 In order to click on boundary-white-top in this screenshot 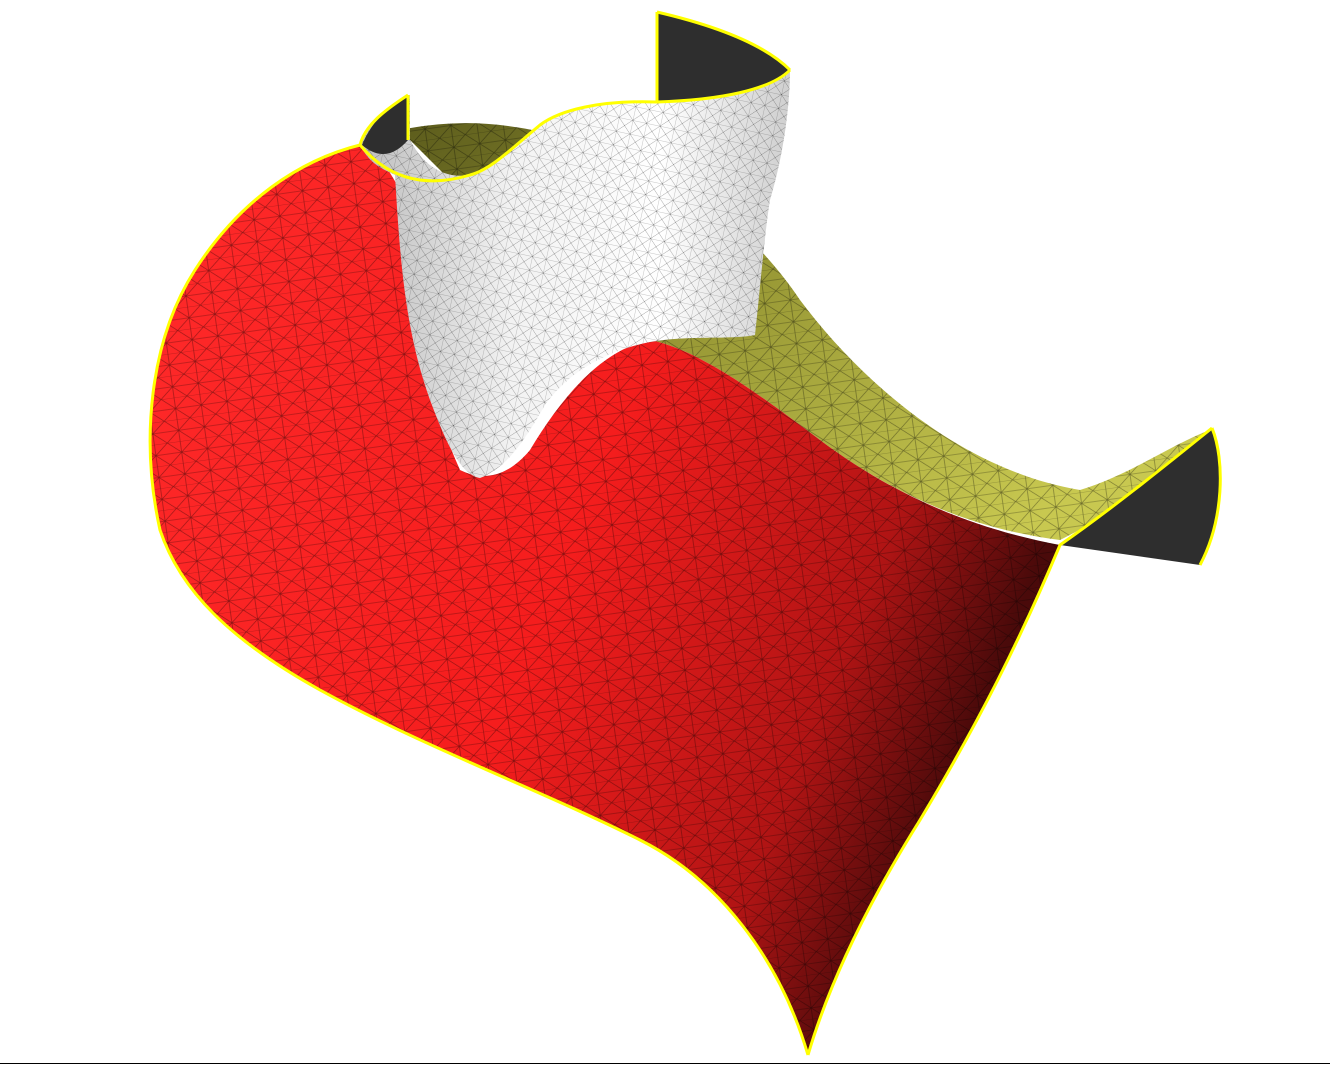, I will do `click(575, 125)`.